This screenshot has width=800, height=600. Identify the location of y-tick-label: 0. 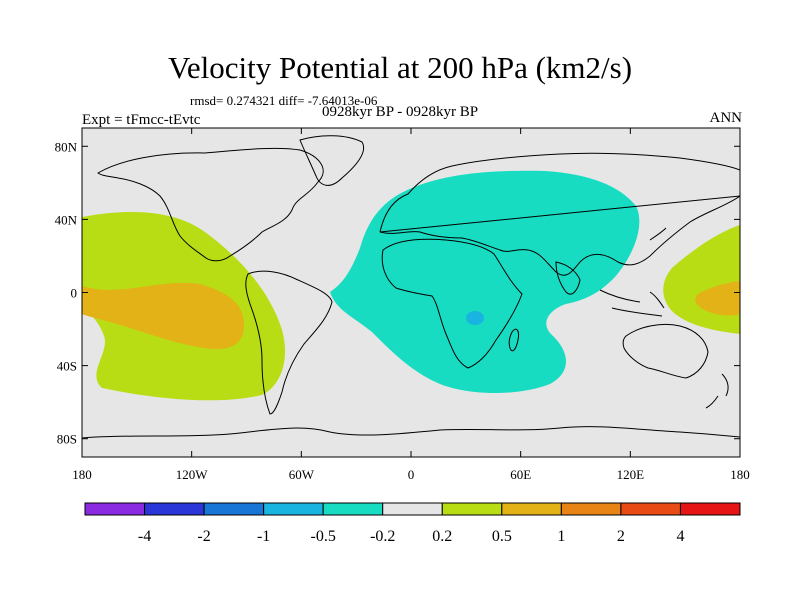
(74, 293).